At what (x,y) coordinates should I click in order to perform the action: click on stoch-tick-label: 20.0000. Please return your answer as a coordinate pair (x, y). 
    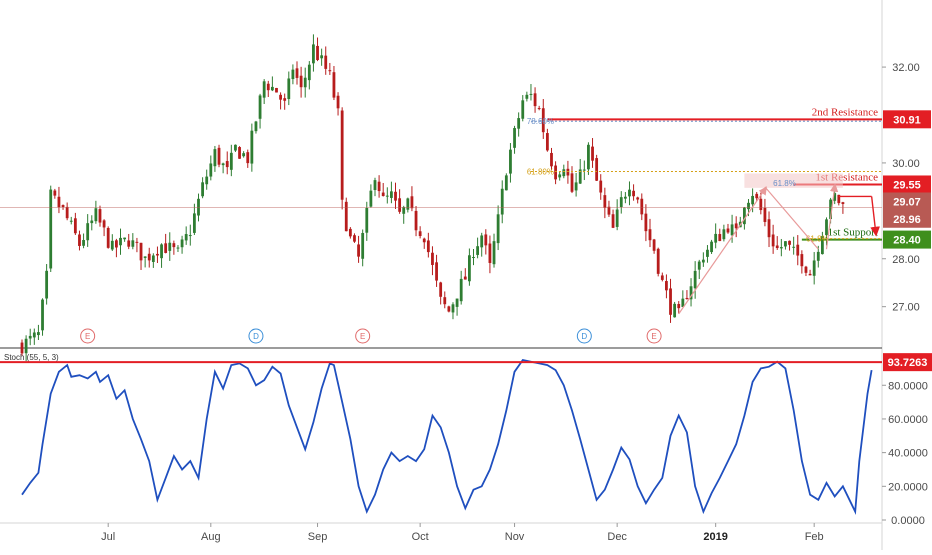
    Looking at the image, I should click on (908, 487).